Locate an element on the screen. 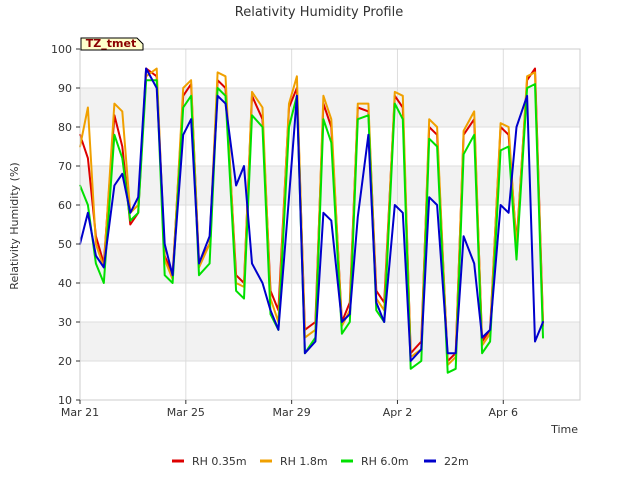 Image resolution: width=640 pixels, height=480 pixels. x-tick-label: Mar 25 is located at coordinates (186, 412).